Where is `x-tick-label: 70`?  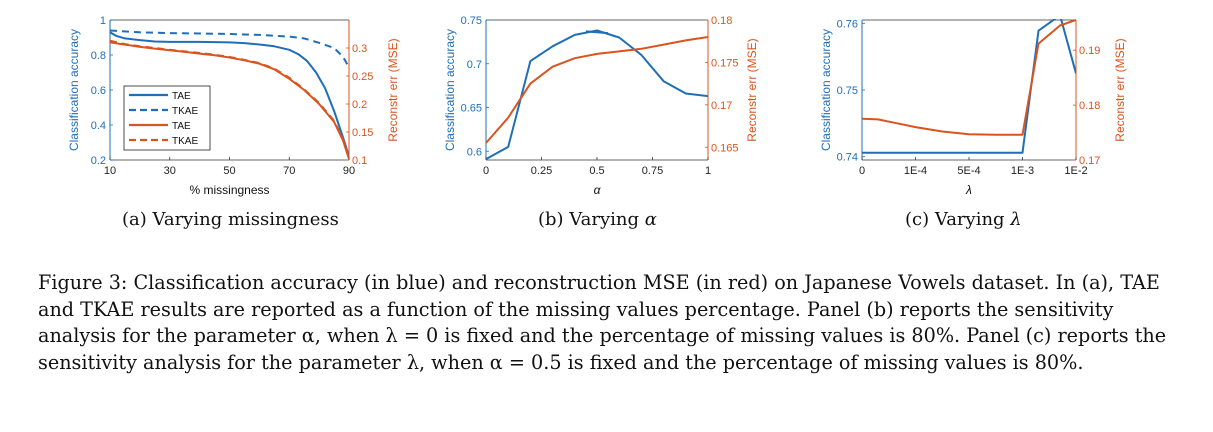 x-tick-label: 70 is located at coordinates (289, 171).